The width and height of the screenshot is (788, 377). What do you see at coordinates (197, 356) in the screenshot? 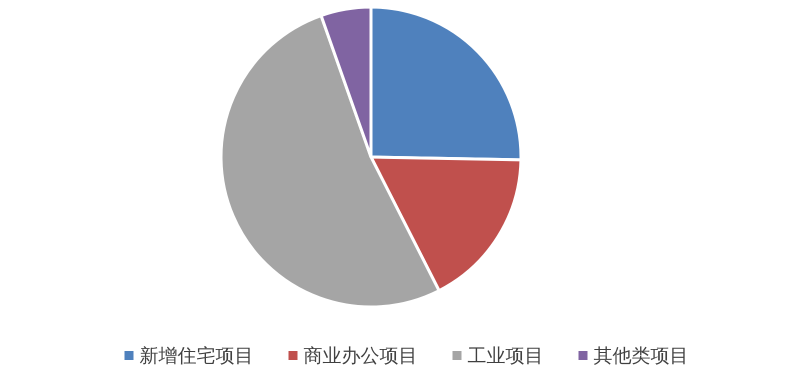
I see `legend-label: 新增住宅项目` at bounding box center [197, 356].